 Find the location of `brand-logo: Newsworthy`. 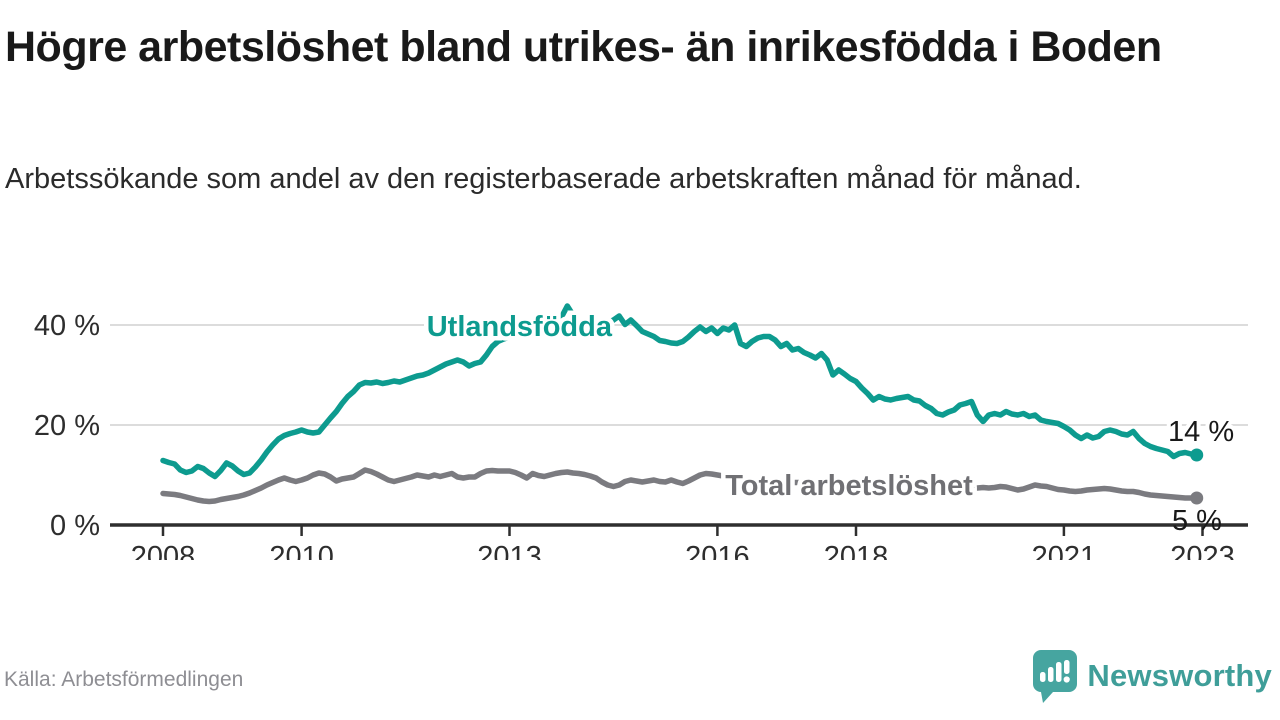

brand-logo: Newsworthy is located at coordinates (1151, 676).